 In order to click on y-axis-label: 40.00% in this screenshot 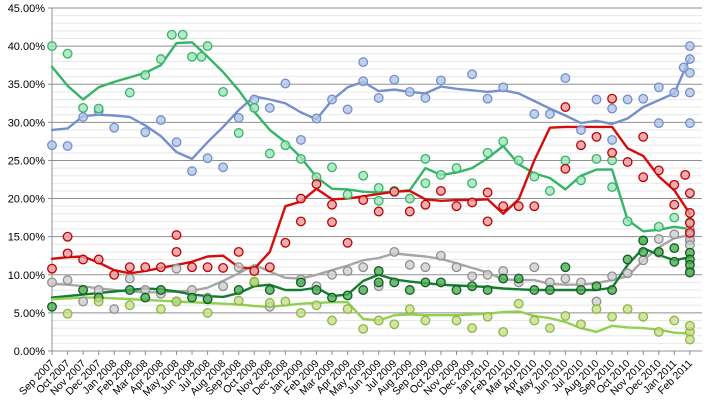, I will do `click(27, 47)`.